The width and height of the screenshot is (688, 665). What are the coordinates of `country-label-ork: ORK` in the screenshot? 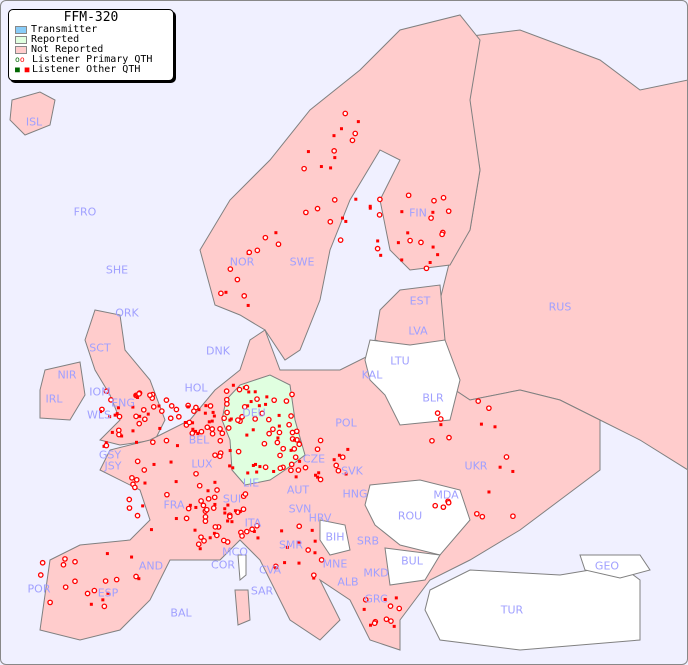 It's located at (127, 313).